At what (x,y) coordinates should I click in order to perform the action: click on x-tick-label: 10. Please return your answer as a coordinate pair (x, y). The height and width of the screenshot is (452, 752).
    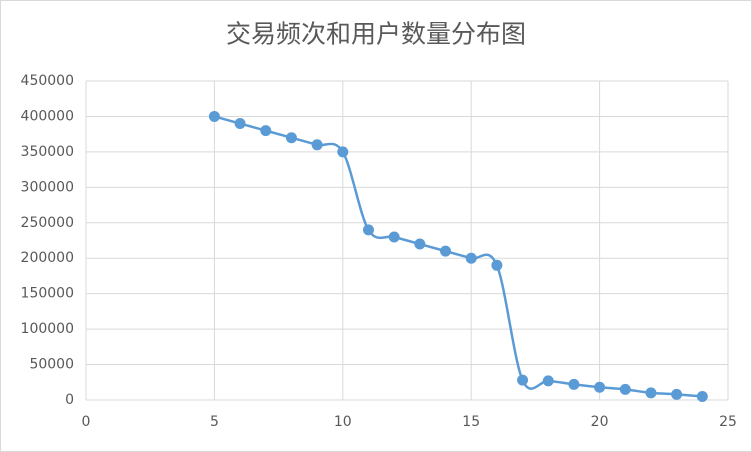
    Looking at the image, I should click on (343, 422).